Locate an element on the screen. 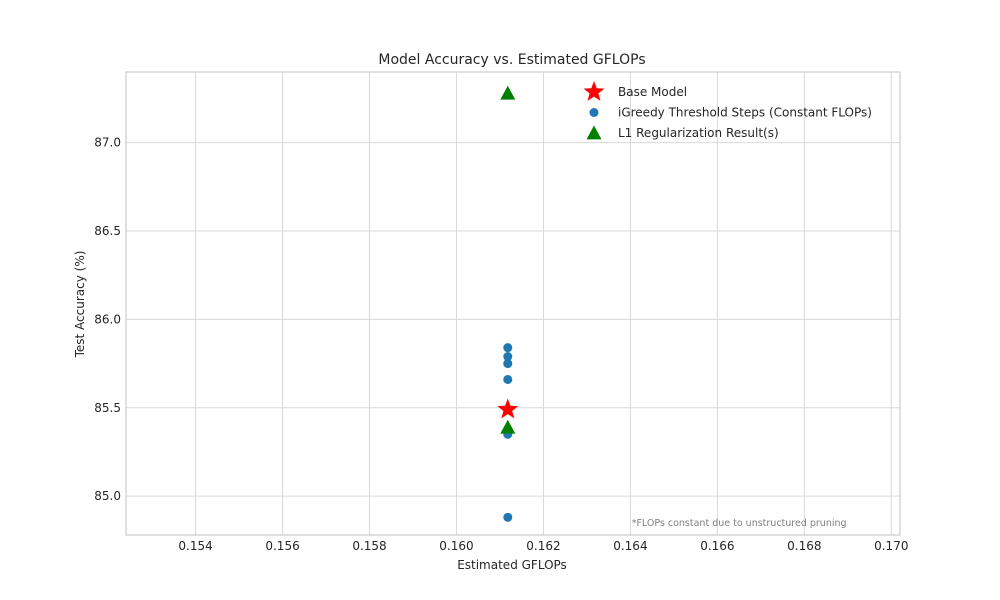  data-points is located at coordinates (508, 303).